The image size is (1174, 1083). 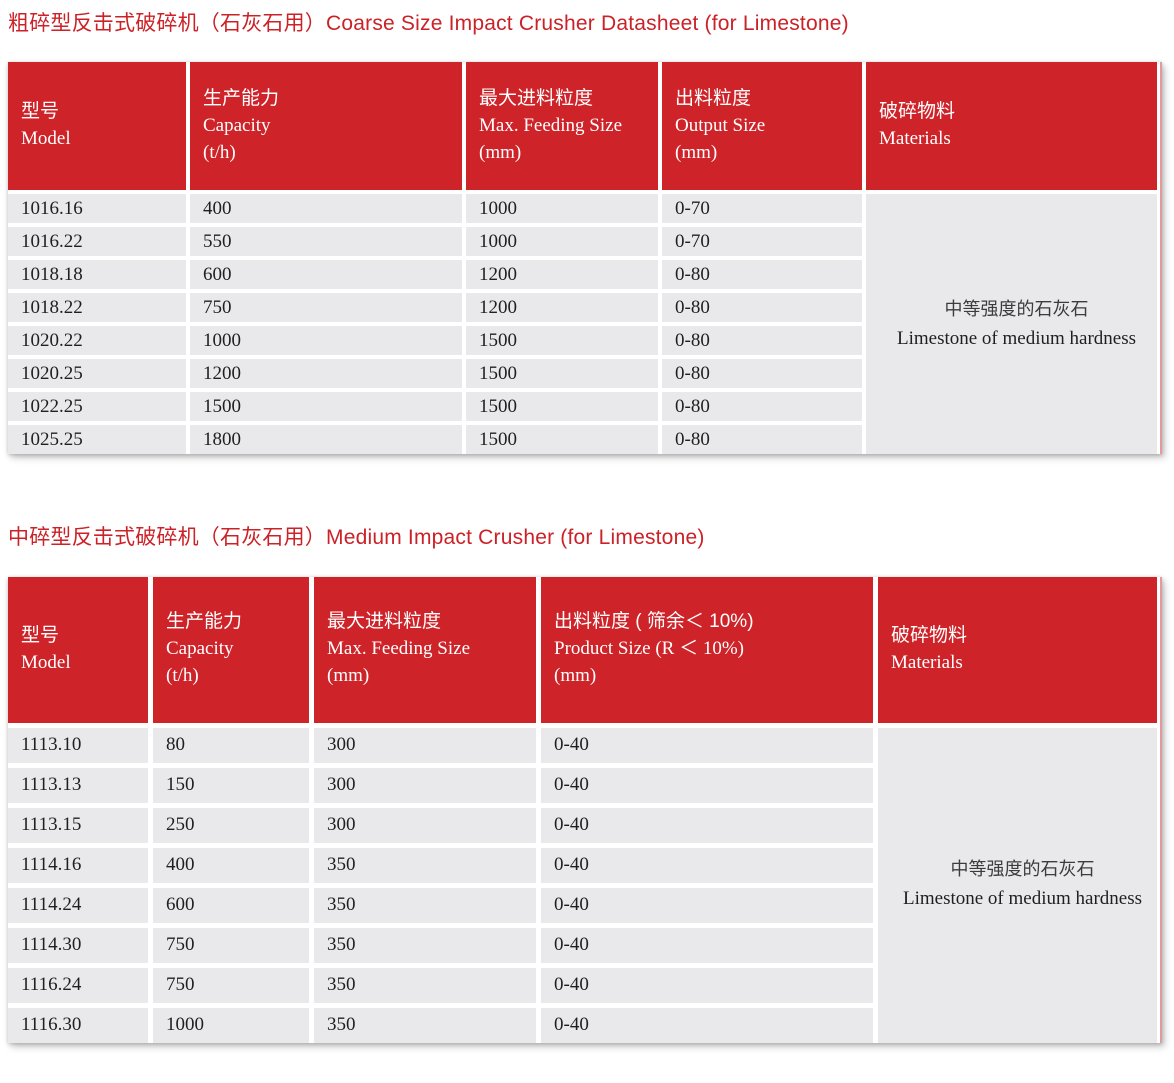 I want to click on cell-model: 1020.22, so click(x=97, y=341).